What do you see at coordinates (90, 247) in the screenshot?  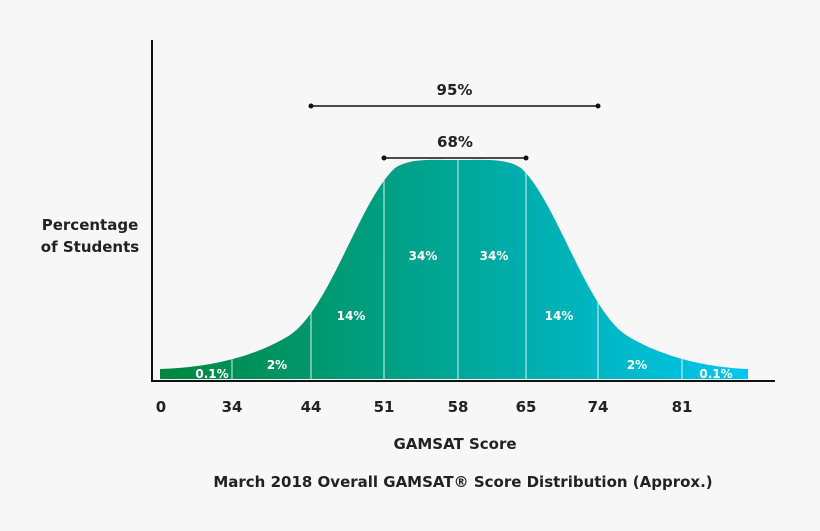 I see `y-axis-label-line2: of Students` at bounding box center [90, 247].